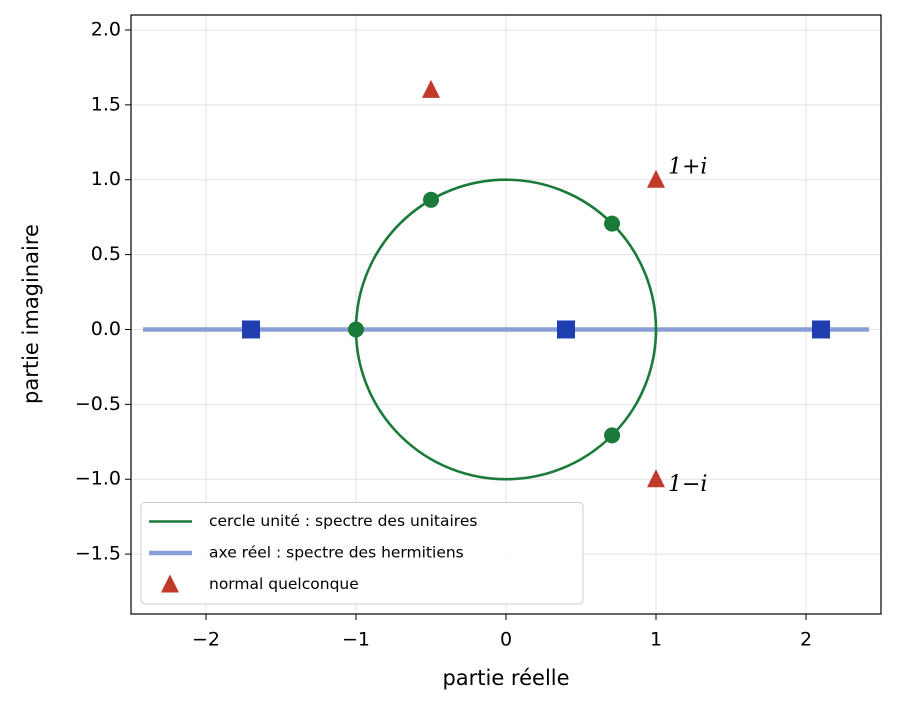  Describe the element at coordinates (98, 554) in the screenshot. I see `y-tick-label: −1.5` at that location.